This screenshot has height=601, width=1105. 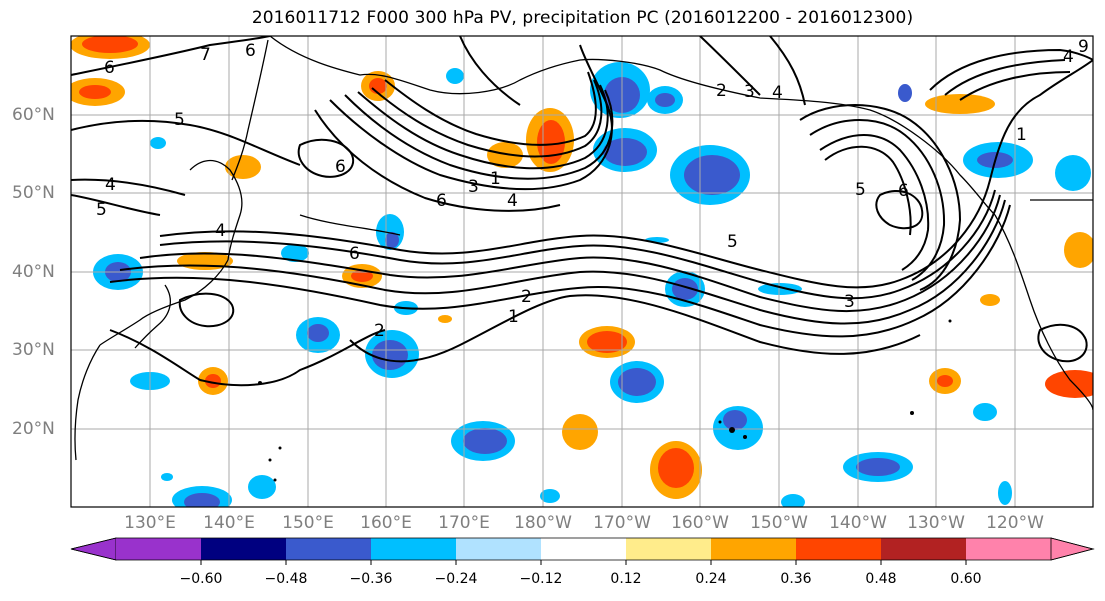 I want to click on lon-label: 140°W, so click(x=858, y=523).